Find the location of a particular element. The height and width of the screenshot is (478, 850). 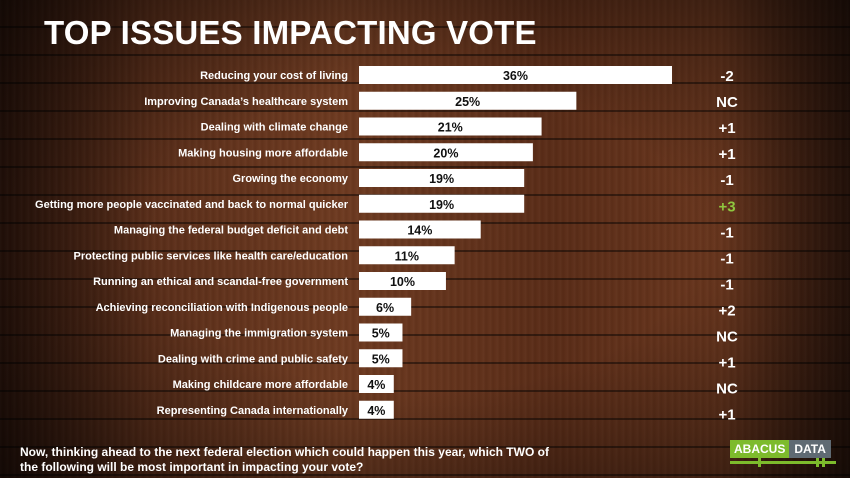

category-label: Dealing with crime and public safety is located at coordinates (253, 359).